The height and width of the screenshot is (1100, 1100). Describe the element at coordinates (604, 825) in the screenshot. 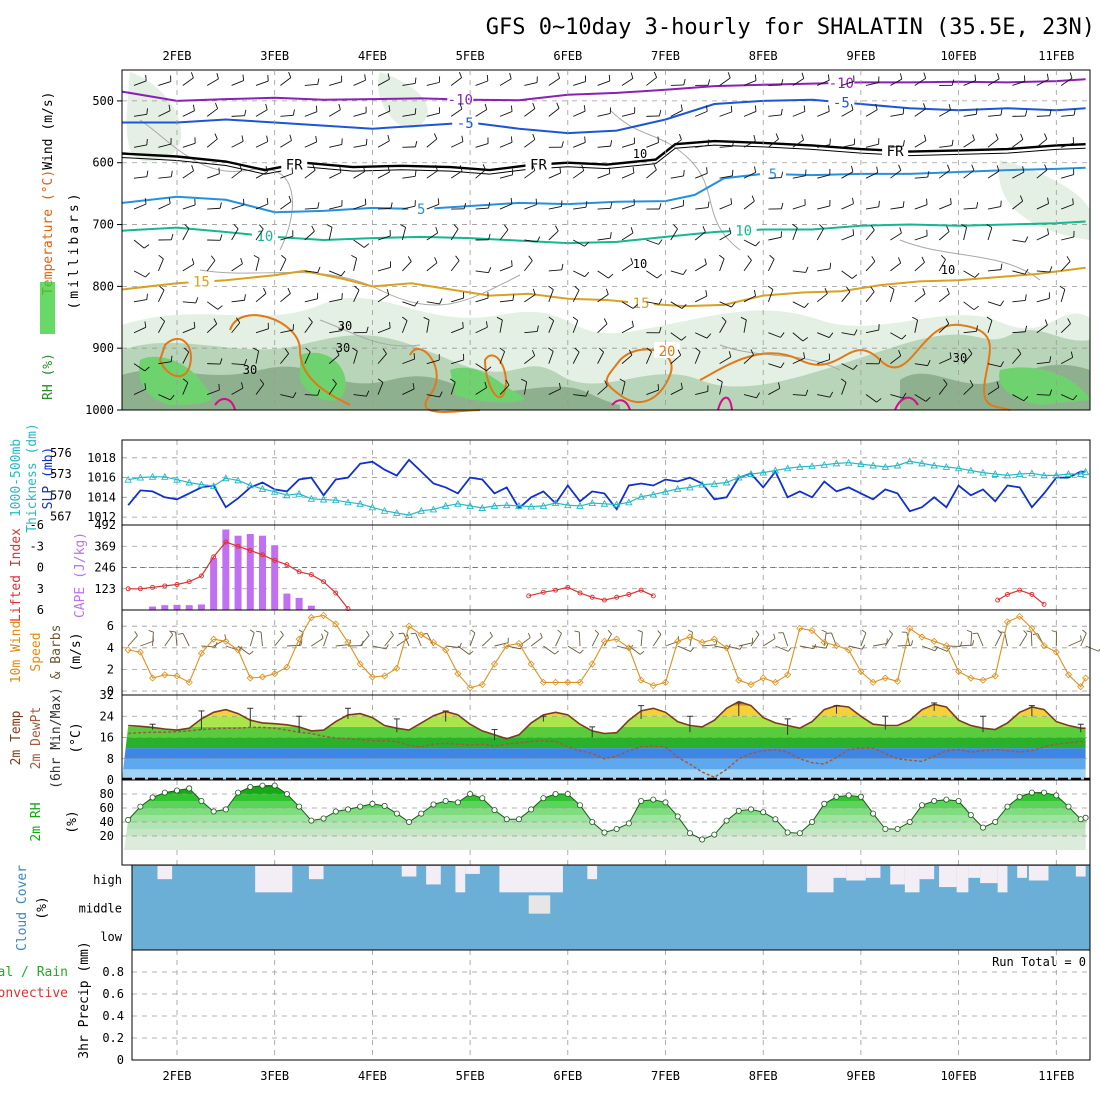

I see `rh-band` at that location.